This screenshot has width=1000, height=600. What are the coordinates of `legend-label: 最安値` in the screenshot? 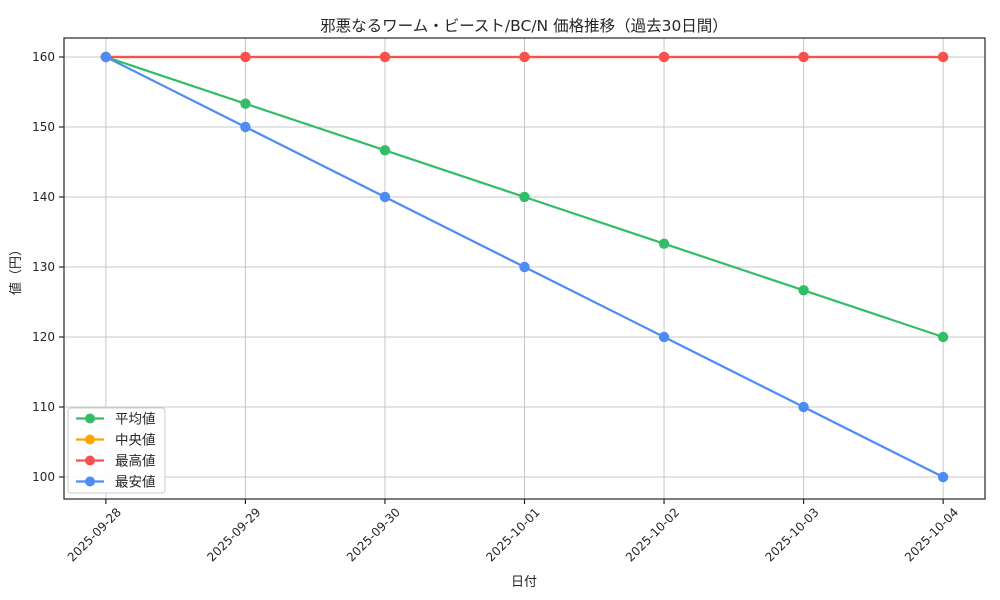 It's located at (135, 482).